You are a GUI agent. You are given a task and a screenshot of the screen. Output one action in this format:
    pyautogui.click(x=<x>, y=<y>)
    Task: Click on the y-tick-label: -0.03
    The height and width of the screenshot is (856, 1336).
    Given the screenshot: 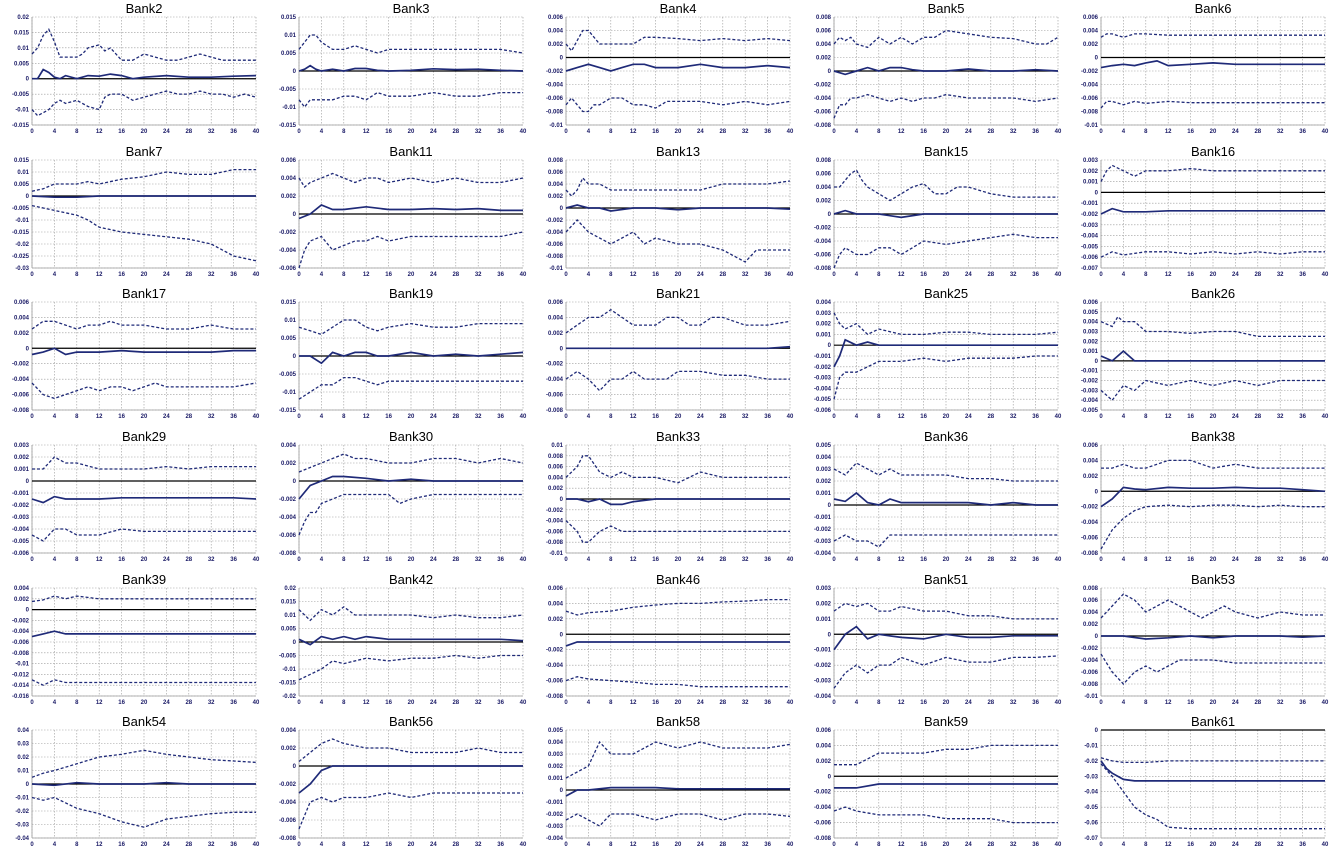 What is the action you would take?
    pyautogui.click(x=1091, y=778)
    